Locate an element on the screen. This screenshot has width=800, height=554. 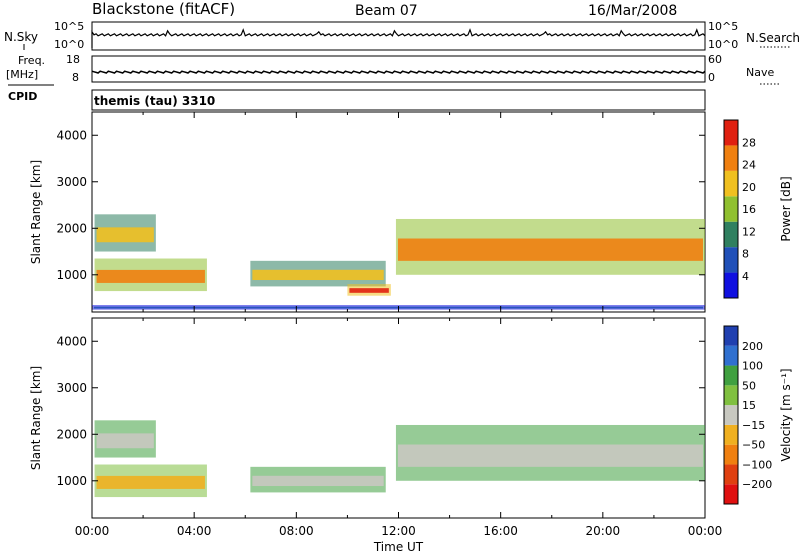
cpid-panel-frame is located at coordinates (398, 100).